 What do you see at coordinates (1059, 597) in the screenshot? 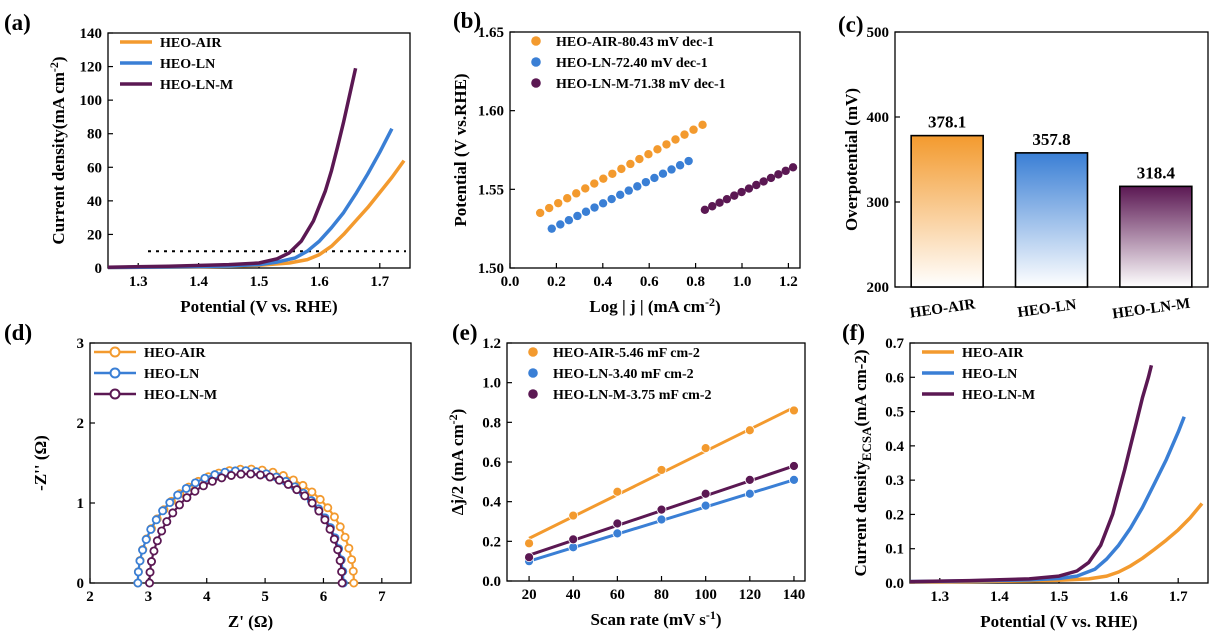
I see `x-tick-label: 1.5` at bounding box center [1059, 597].